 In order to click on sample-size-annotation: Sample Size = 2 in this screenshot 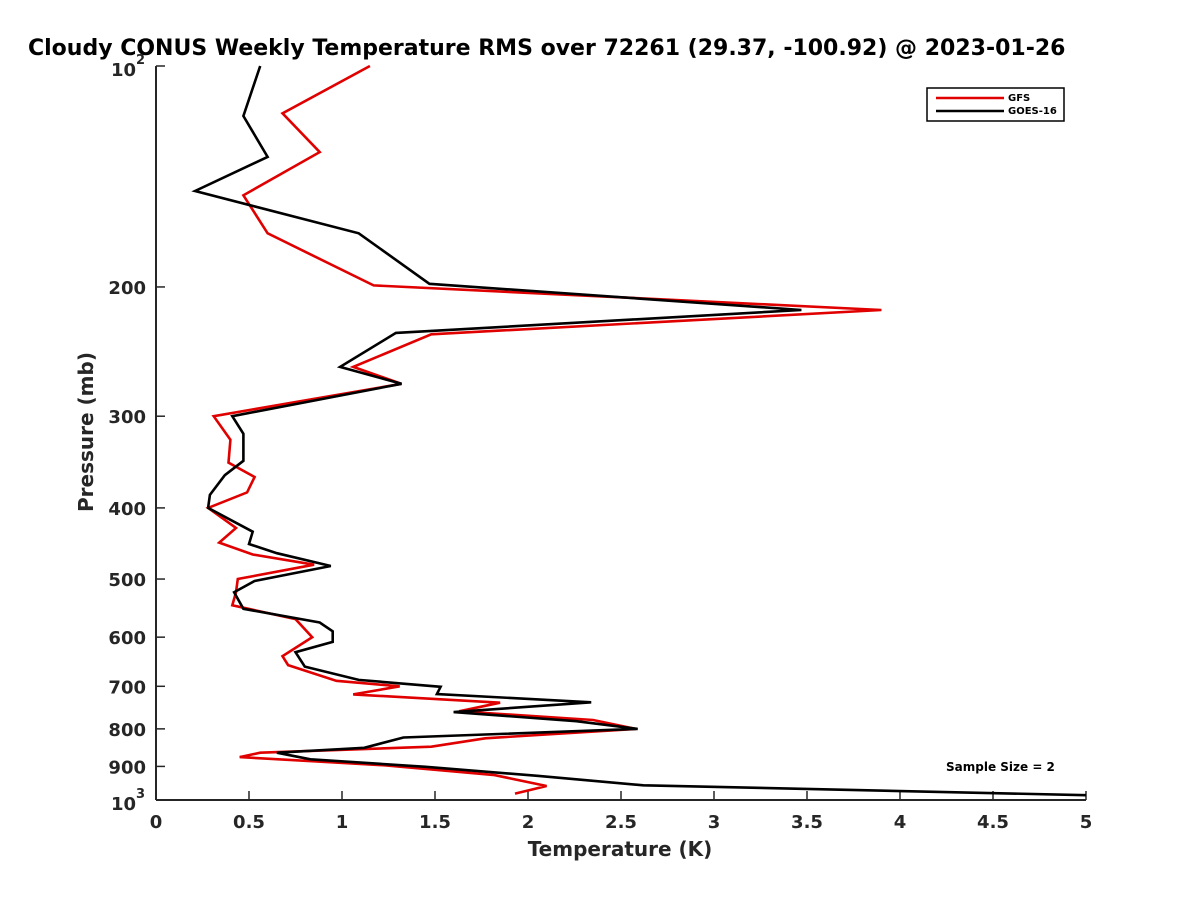, I will do `click(1000, 767)`.